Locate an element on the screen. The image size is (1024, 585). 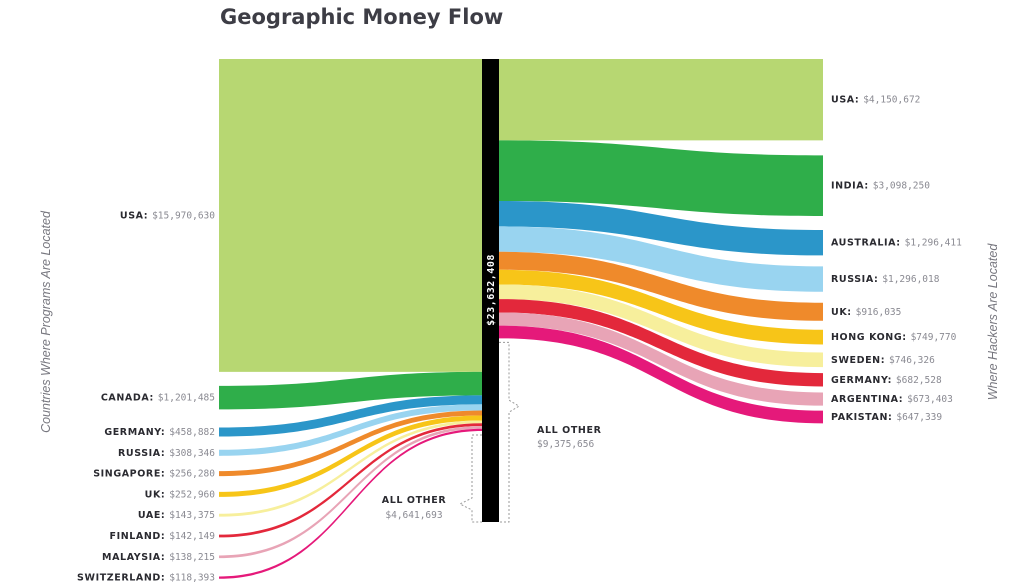
total-label: $23,632,408 is located at coordinates (491, 290).